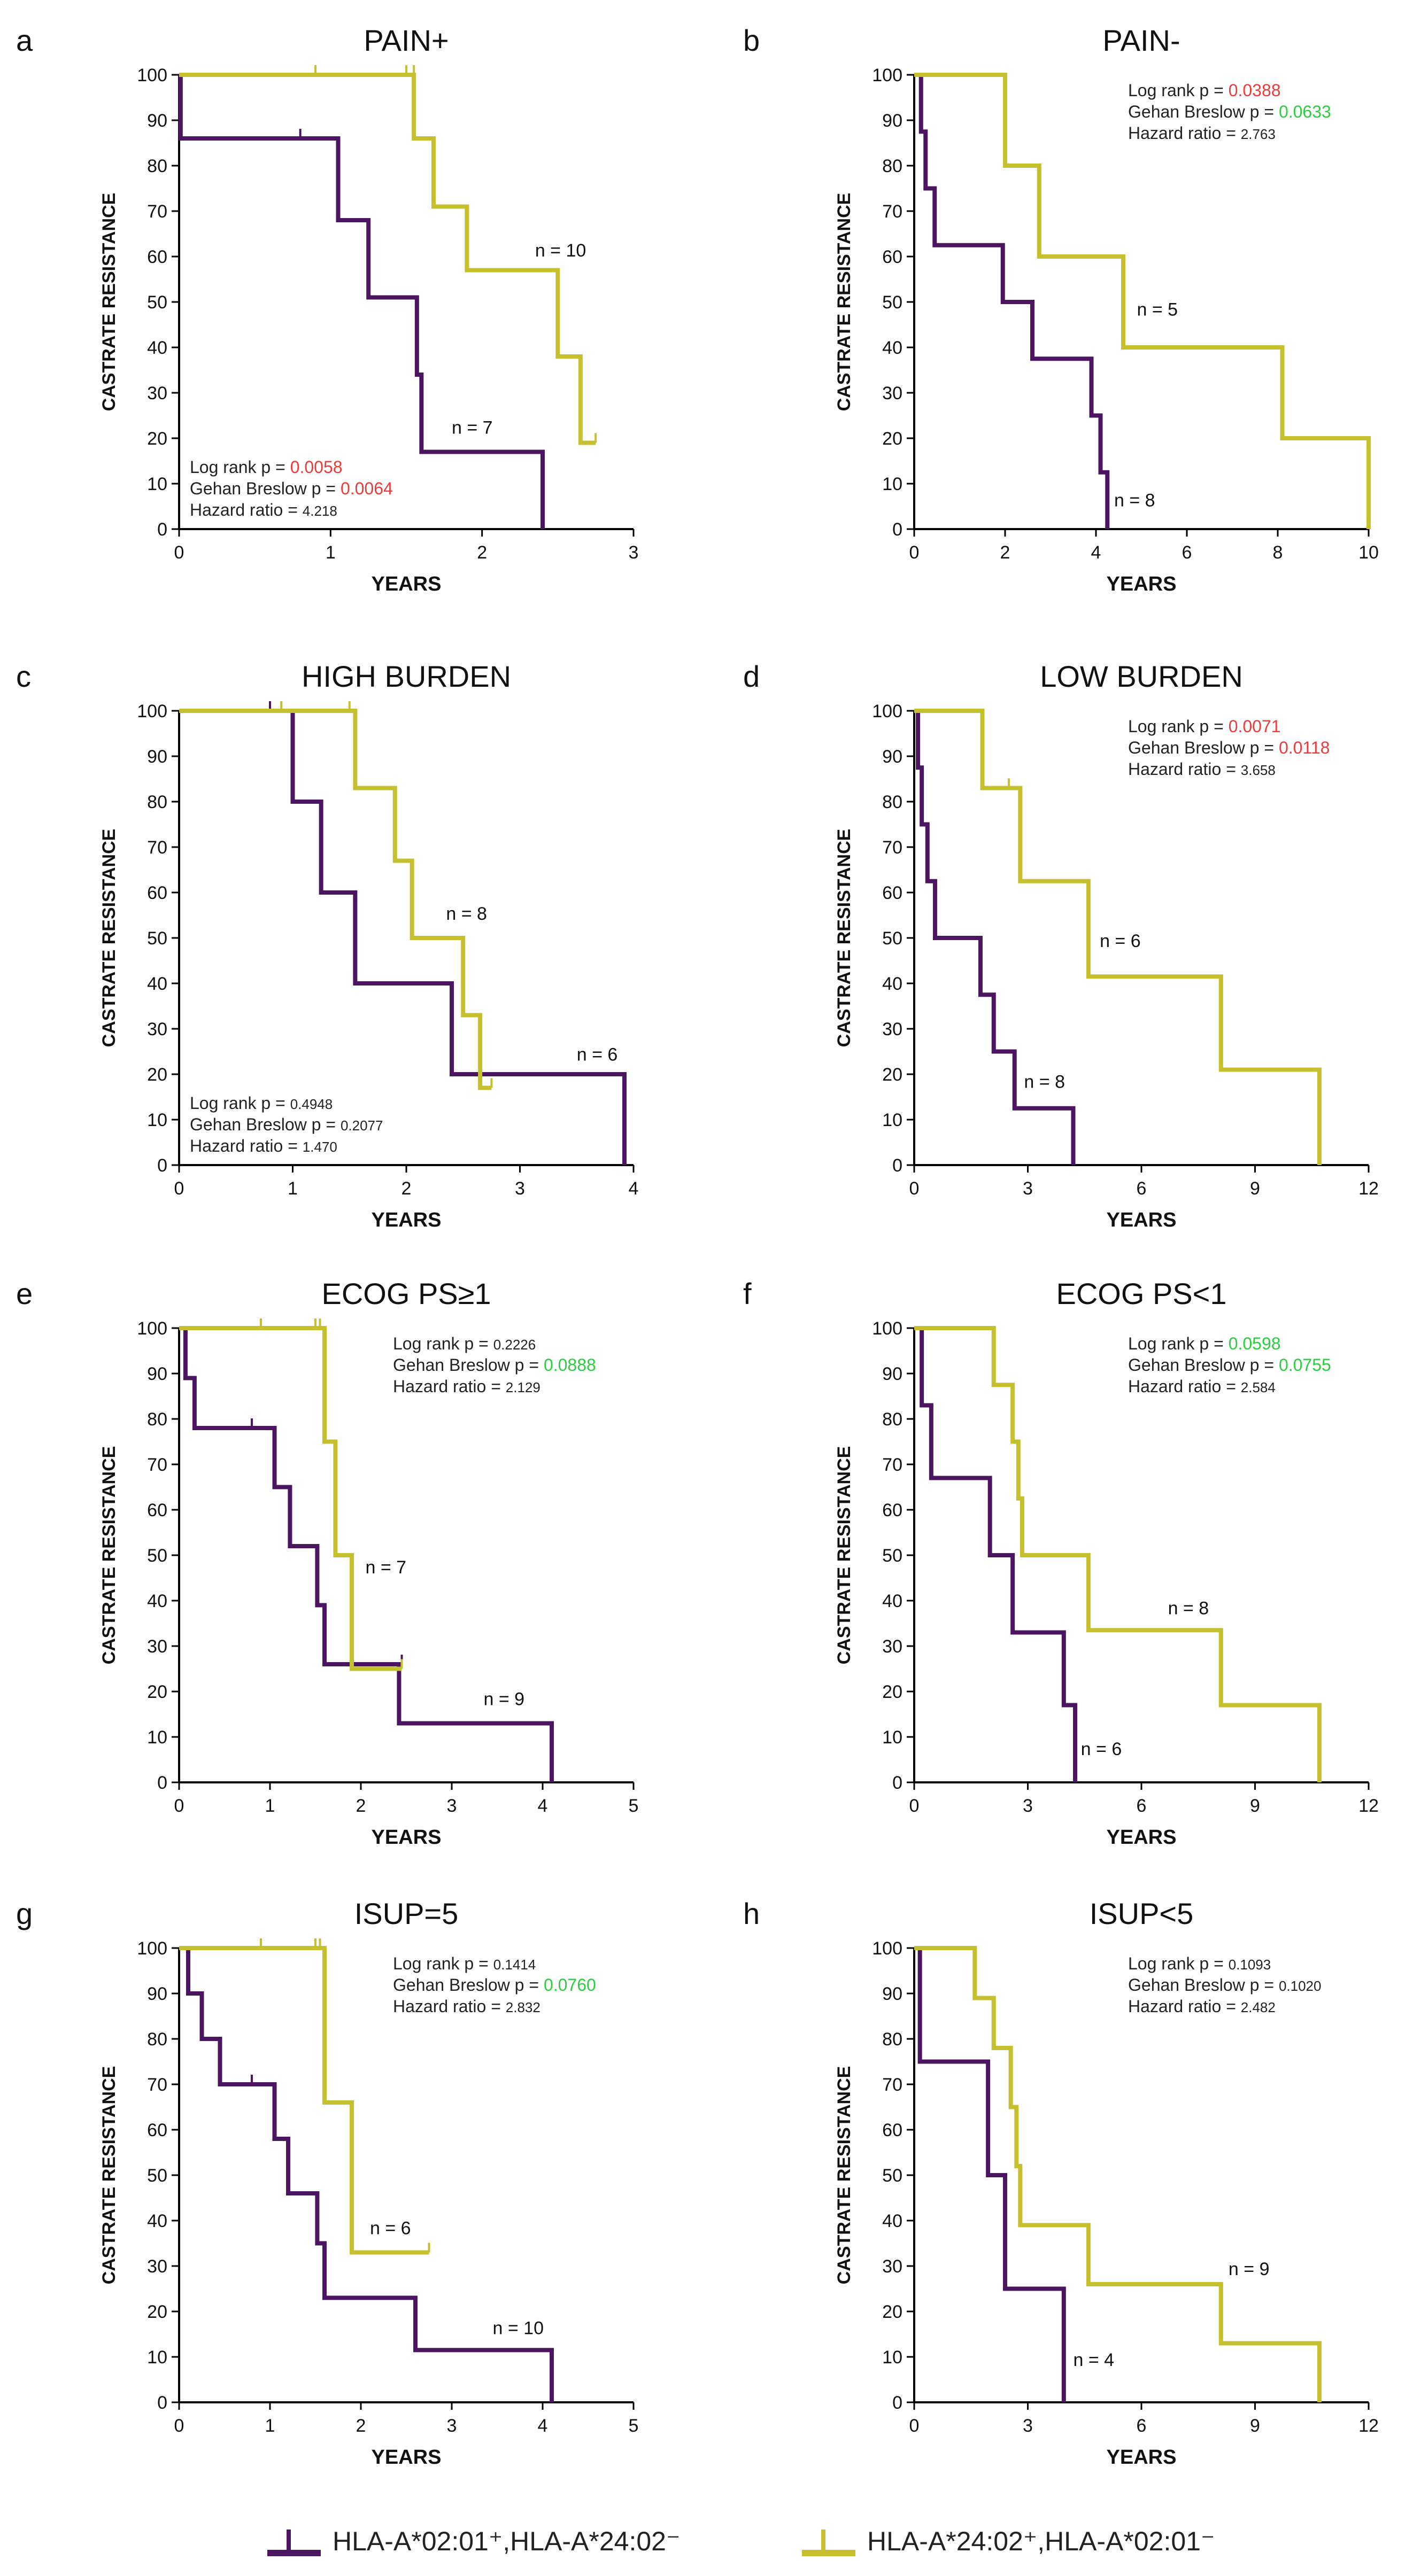 This screenshot has width=1413, height=2576. I want to click on stat-line: Log rank p = 0.2226, so click(464, 1343).